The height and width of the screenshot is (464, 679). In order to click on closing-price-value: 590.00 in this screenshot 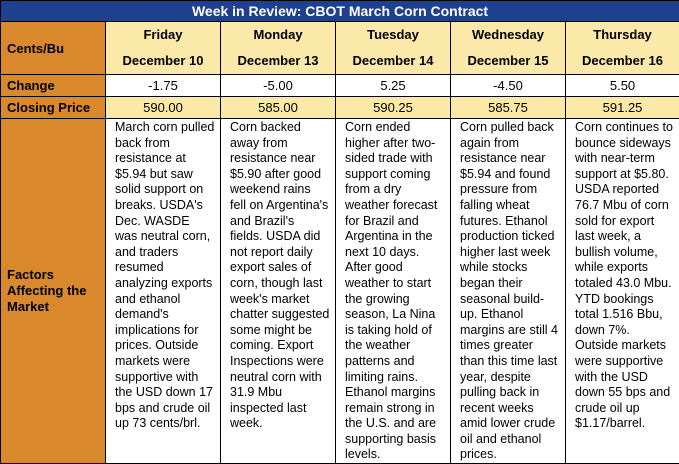, I will do `click(163, 108)`.